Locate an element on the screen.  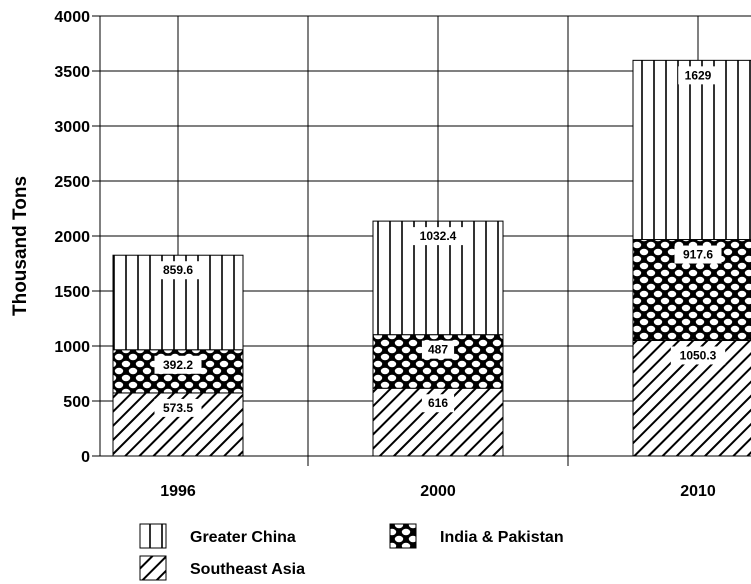
legend-item-india-pakistan: India & Pakistan is located at coordinates (476, 536).